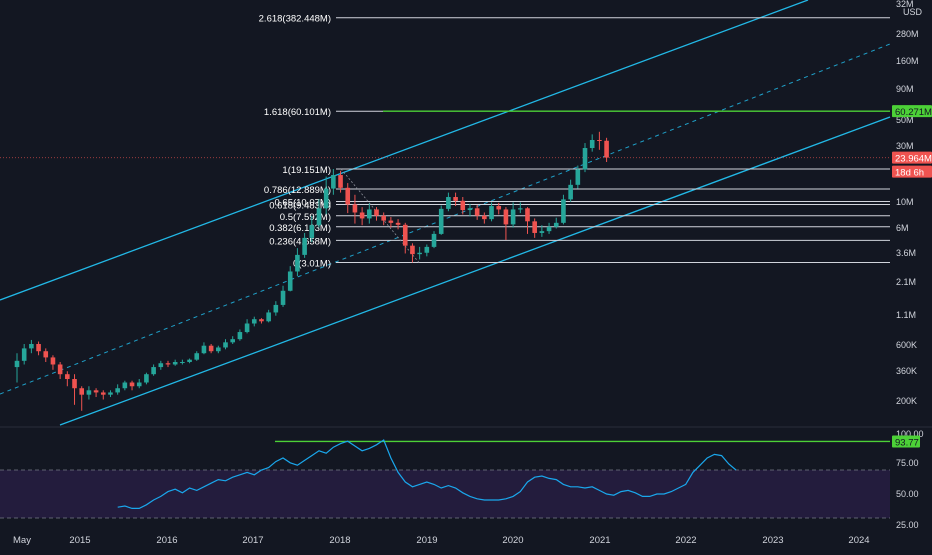 Image resolution: width=932 pixels, height=555 pixels. I want to click on fib-level-label: 2.618(382.448M), so click(295, 19).